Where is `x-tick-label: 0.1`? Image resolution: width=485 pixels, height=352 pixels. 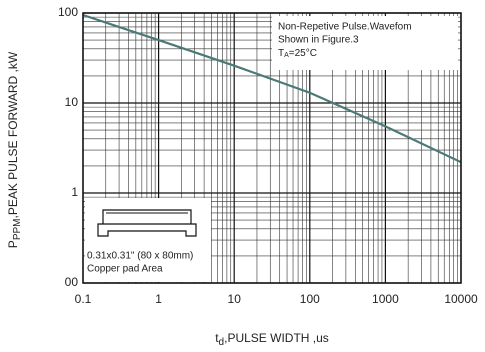
x-tick-label: 0.1 is located at coordinates (83, 299).